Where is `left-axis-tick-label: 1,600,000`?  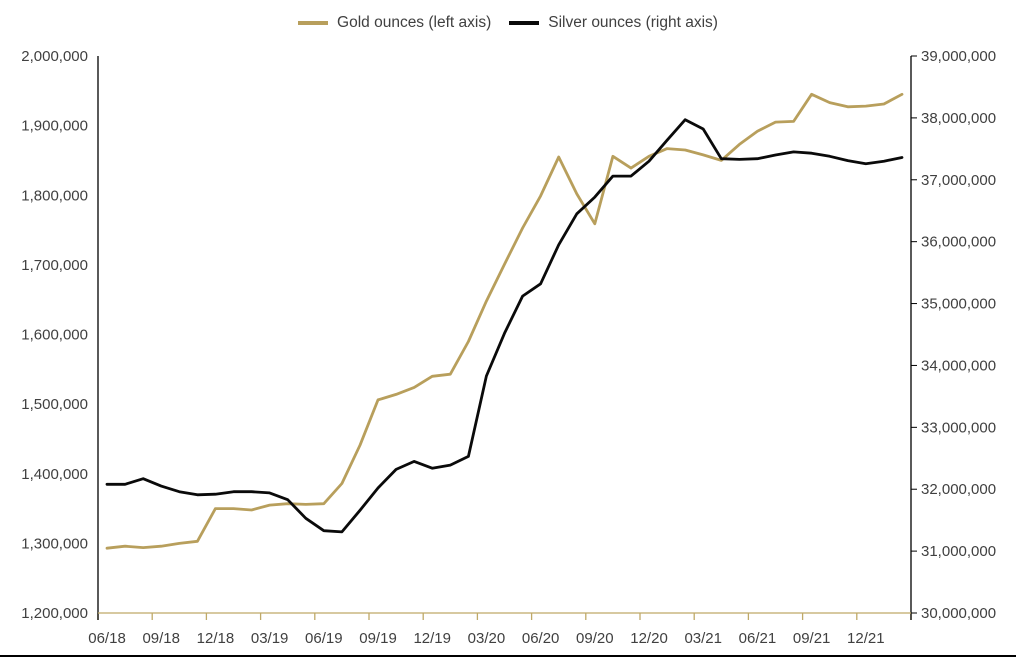 left-axis-tick-label: 1,600,000 is located at coordinates (54, 335).